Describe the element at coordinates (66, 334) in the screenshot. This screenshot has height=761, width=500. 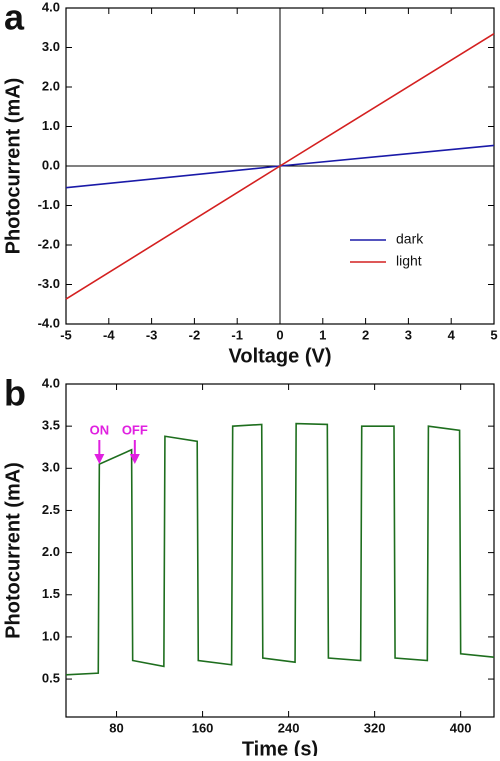
I see `x-tick-label: -5` at that location.